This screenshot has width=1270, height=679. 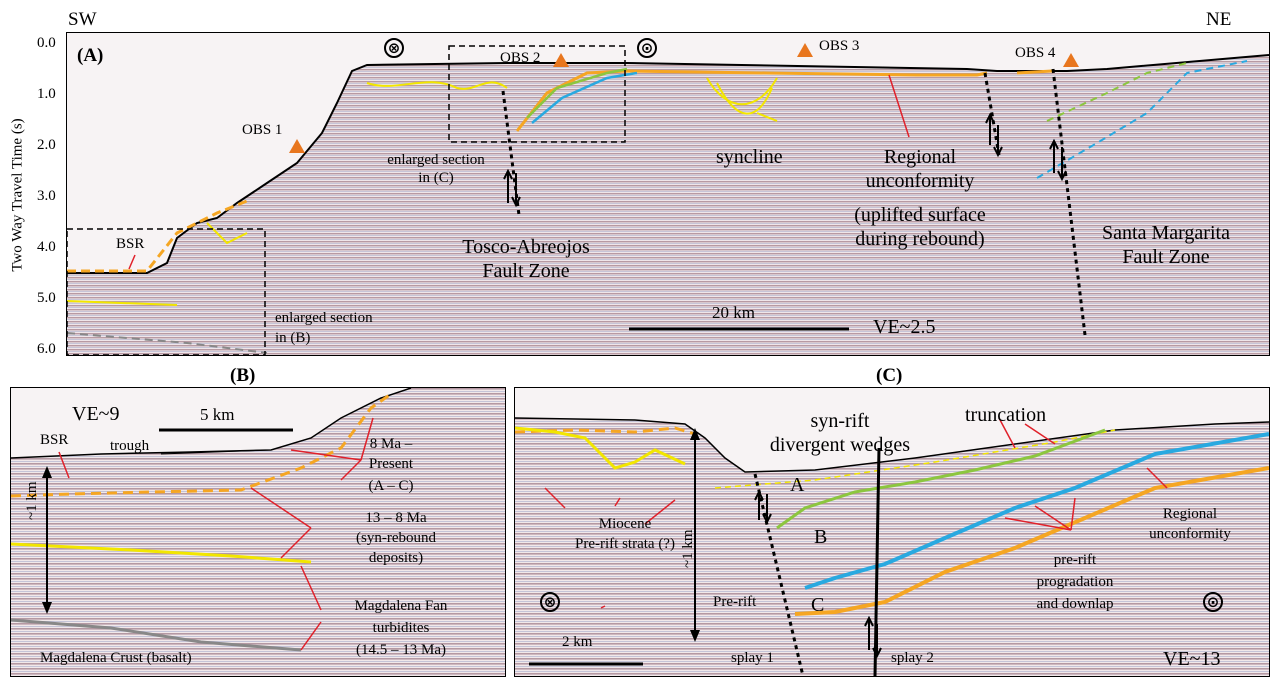 I want to click on obs-2-label: OBS 2, so click(x=520, y=58).